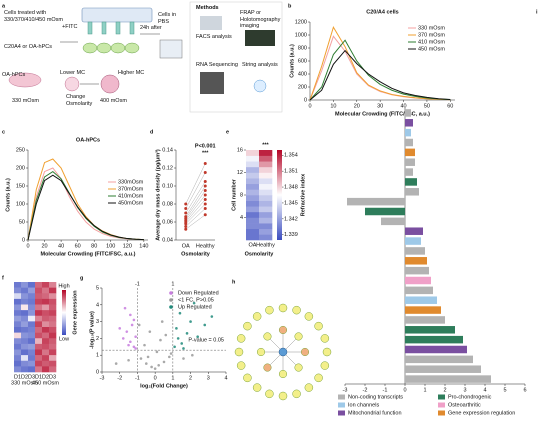 The height and width of the screenshot is (426, 546). I want to click on x-tick-label: -3, so click(345, 390).